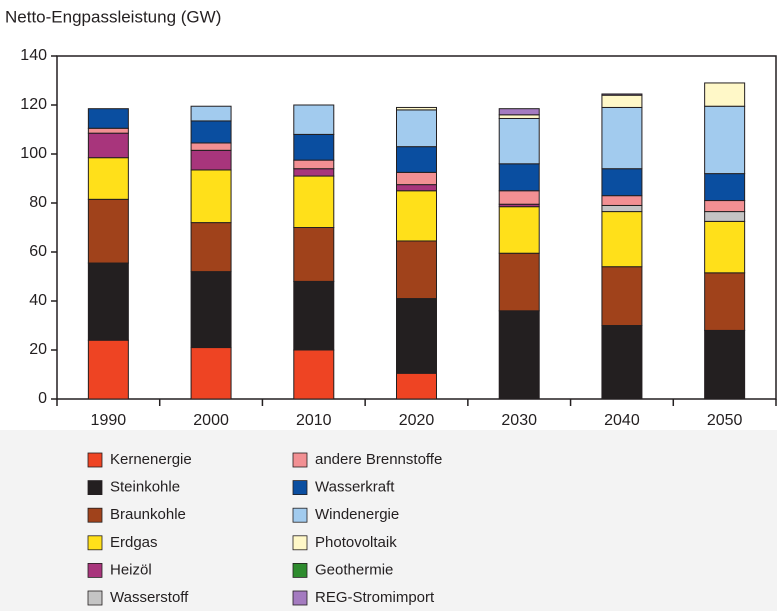 The height and width of the screenshot is (611, 777). I want to click on y-tick-label: 20, so click(38, 349).